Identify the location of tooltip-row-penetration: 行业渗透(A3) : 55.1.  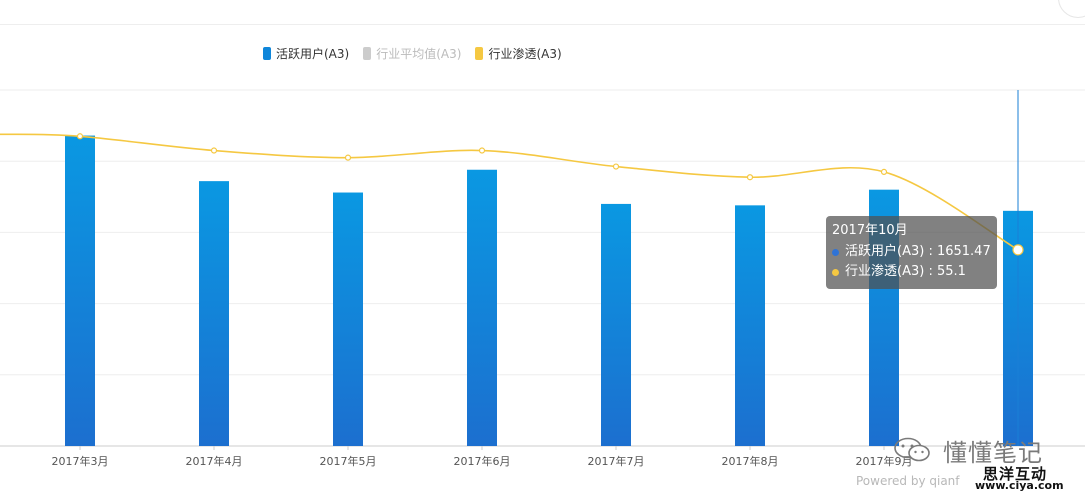
(911, 272).